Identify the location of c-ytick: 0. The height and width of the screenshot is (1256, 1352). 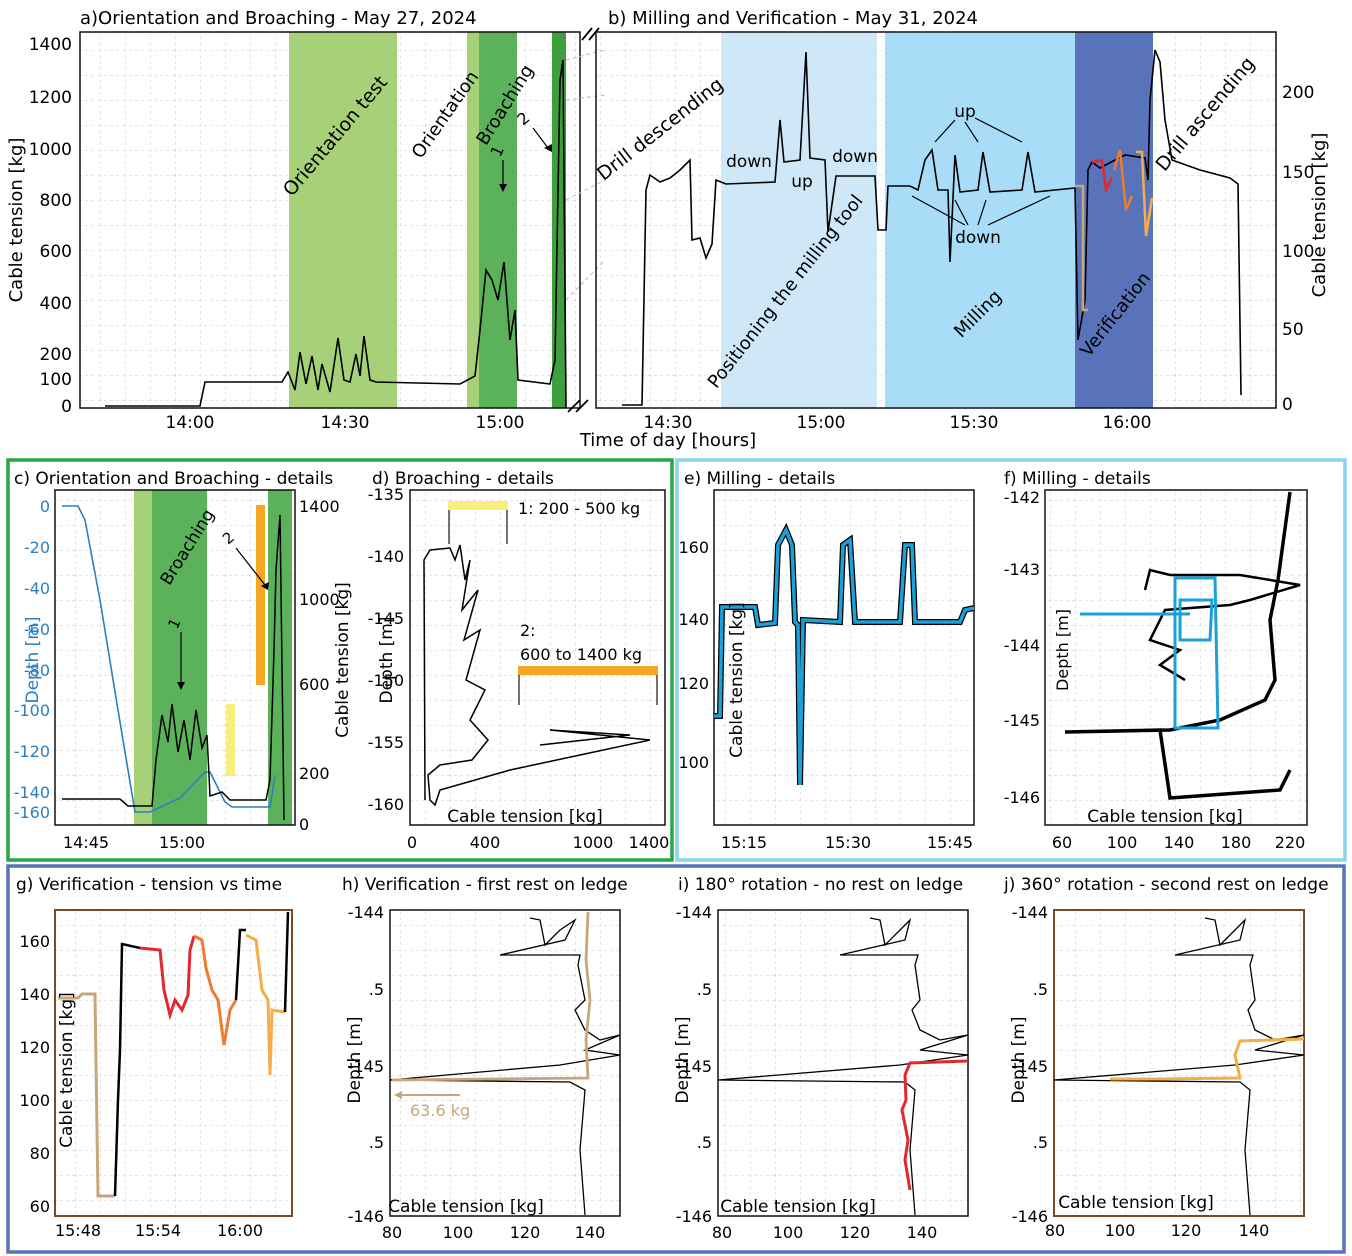
(45, 506).